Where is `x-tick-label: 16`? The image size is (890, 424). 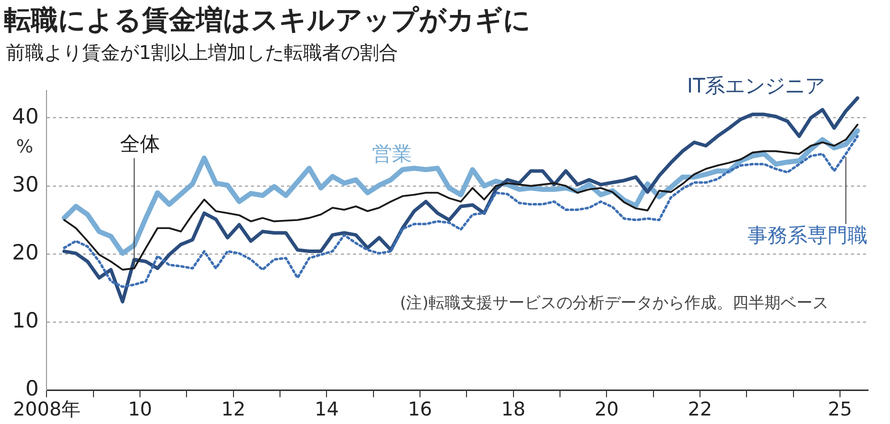 x-tick-label: 16 is located at coordinates (420, 409).